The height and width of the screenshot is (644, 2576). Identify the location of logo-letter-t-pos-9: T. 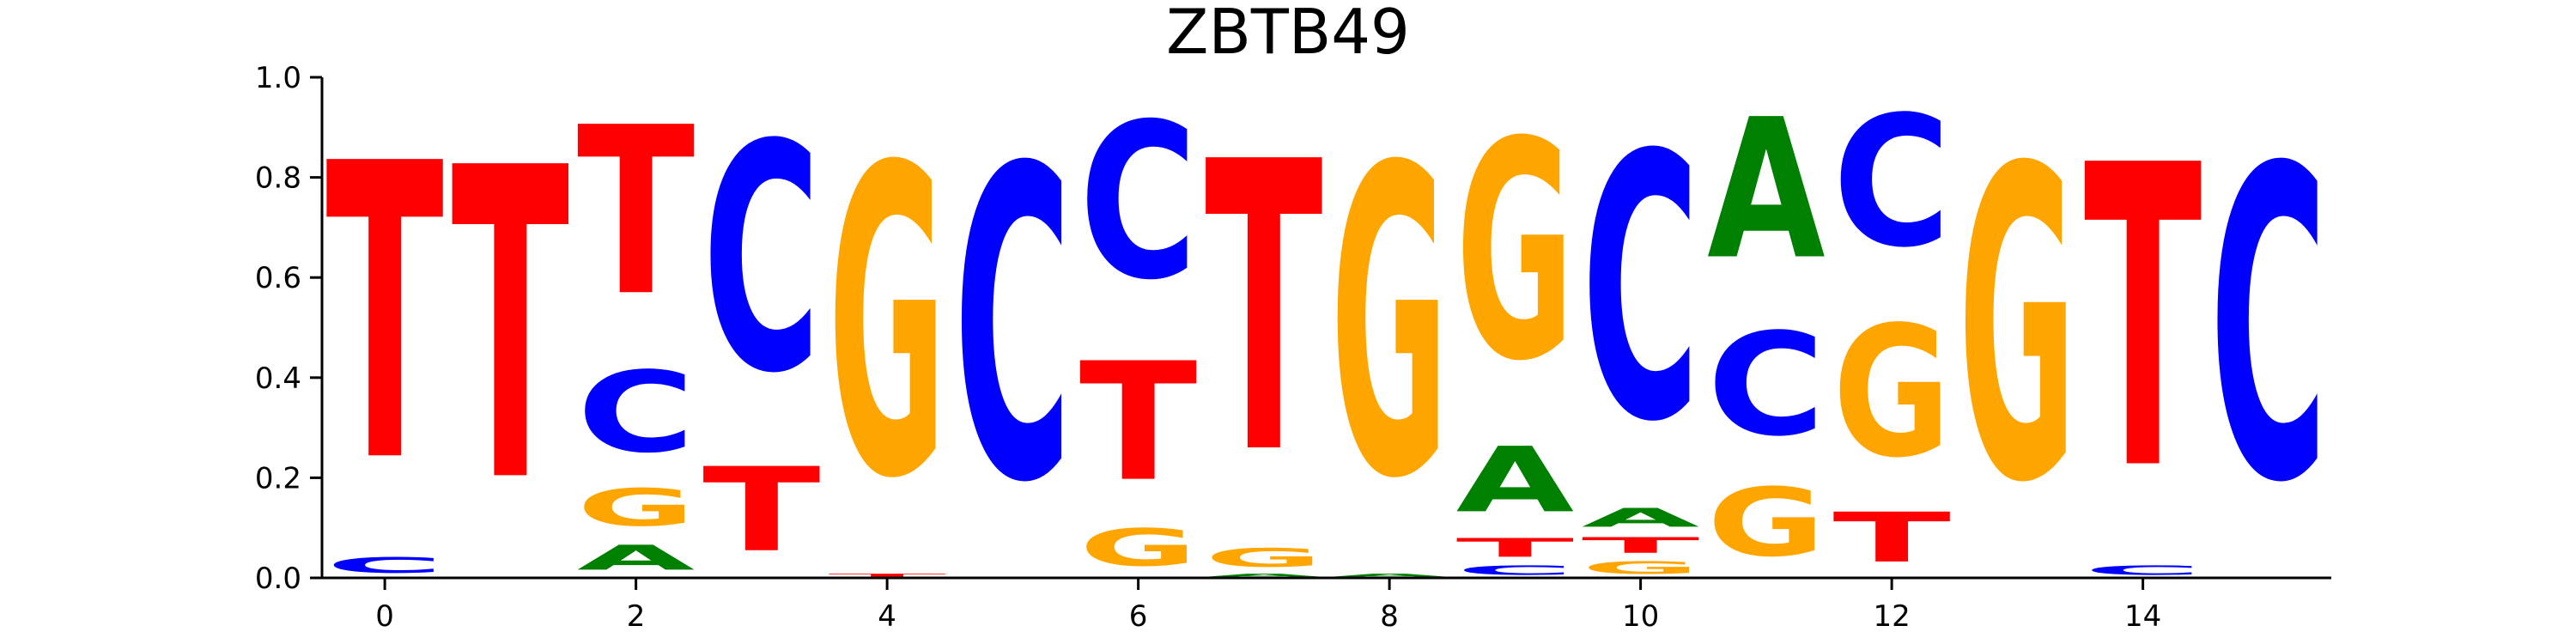
(1515, 548).